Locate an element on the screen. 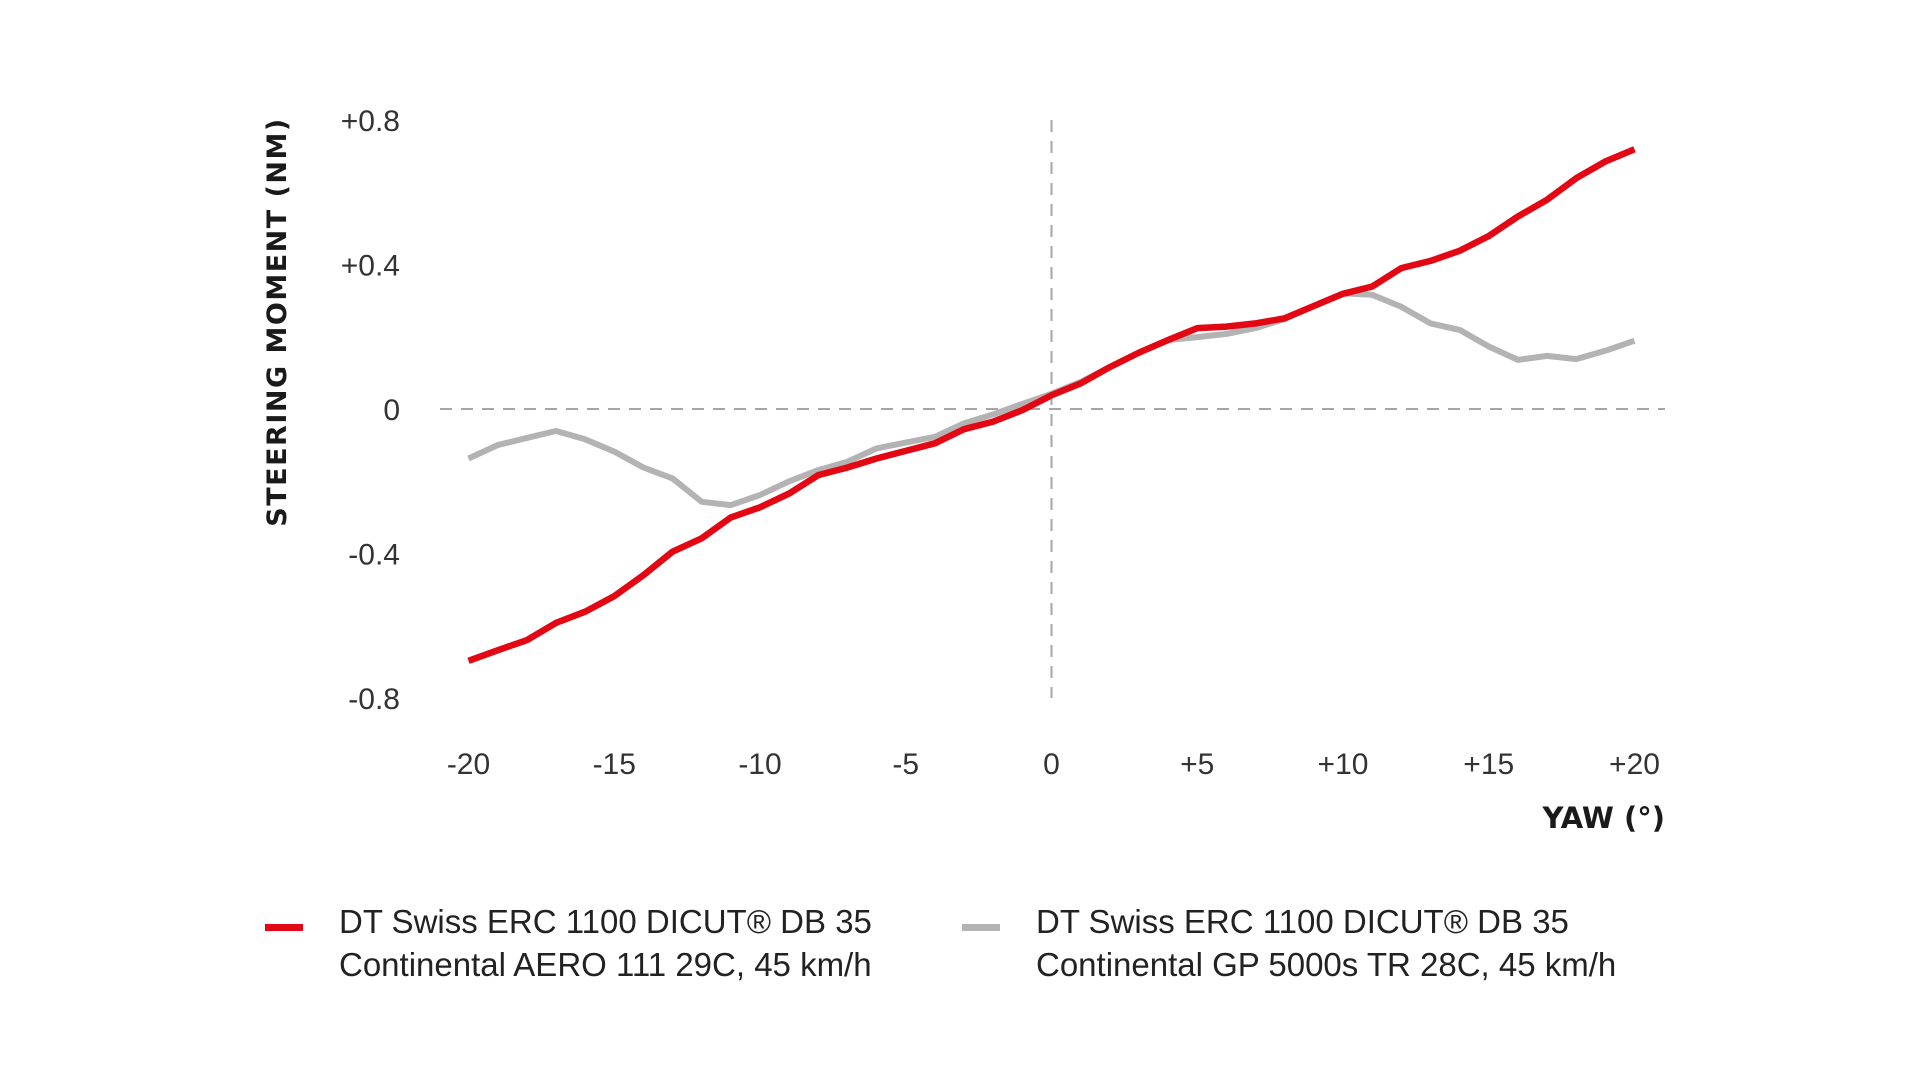 Image resolution: width=1920 pixels, height=1080 pixels. legend-line-2: Continental AERO 111 29C, 45 km/h is located at coordinates (605, 964).